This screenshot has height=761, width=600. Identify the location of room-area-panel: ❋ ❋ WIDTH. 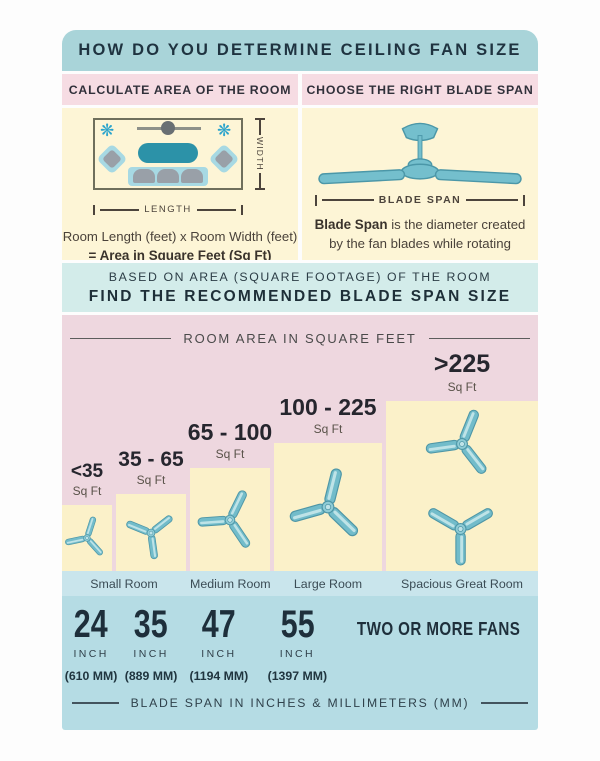
(180, 184).